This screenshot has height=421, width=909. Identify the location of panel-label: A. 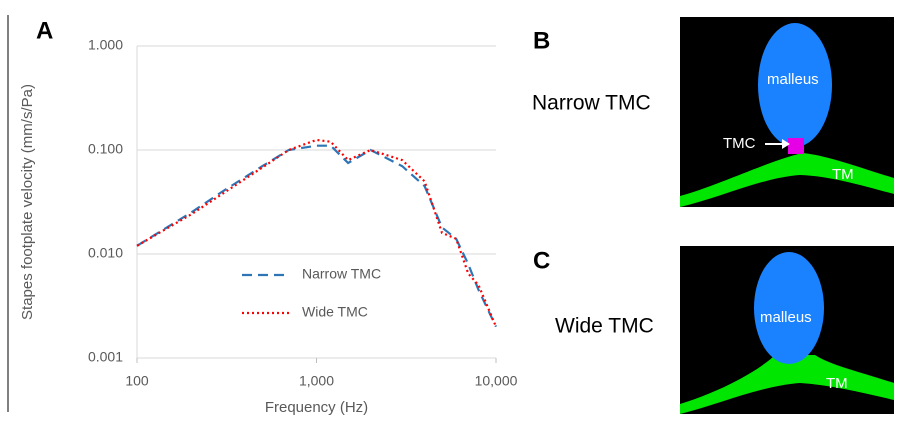
(44, 30).